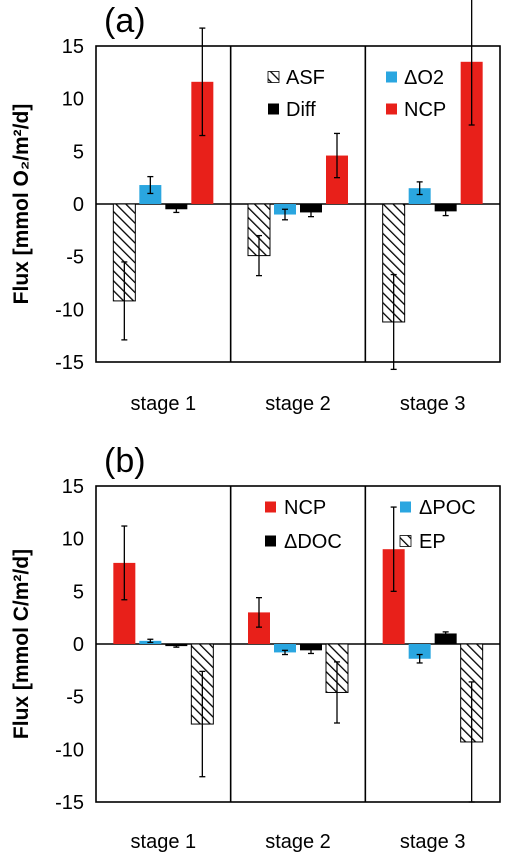  Describe the element at coordinates (424, 78) in the screenshot. I see `legend-label: ΔO2` at that location.